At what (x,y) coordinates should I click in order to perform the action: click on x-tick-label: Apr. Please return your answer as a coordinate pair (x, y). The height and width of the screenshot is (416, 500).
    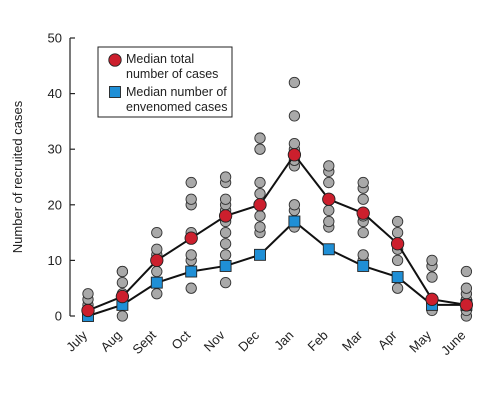
    Looking at the image, I should click on (387, 339).